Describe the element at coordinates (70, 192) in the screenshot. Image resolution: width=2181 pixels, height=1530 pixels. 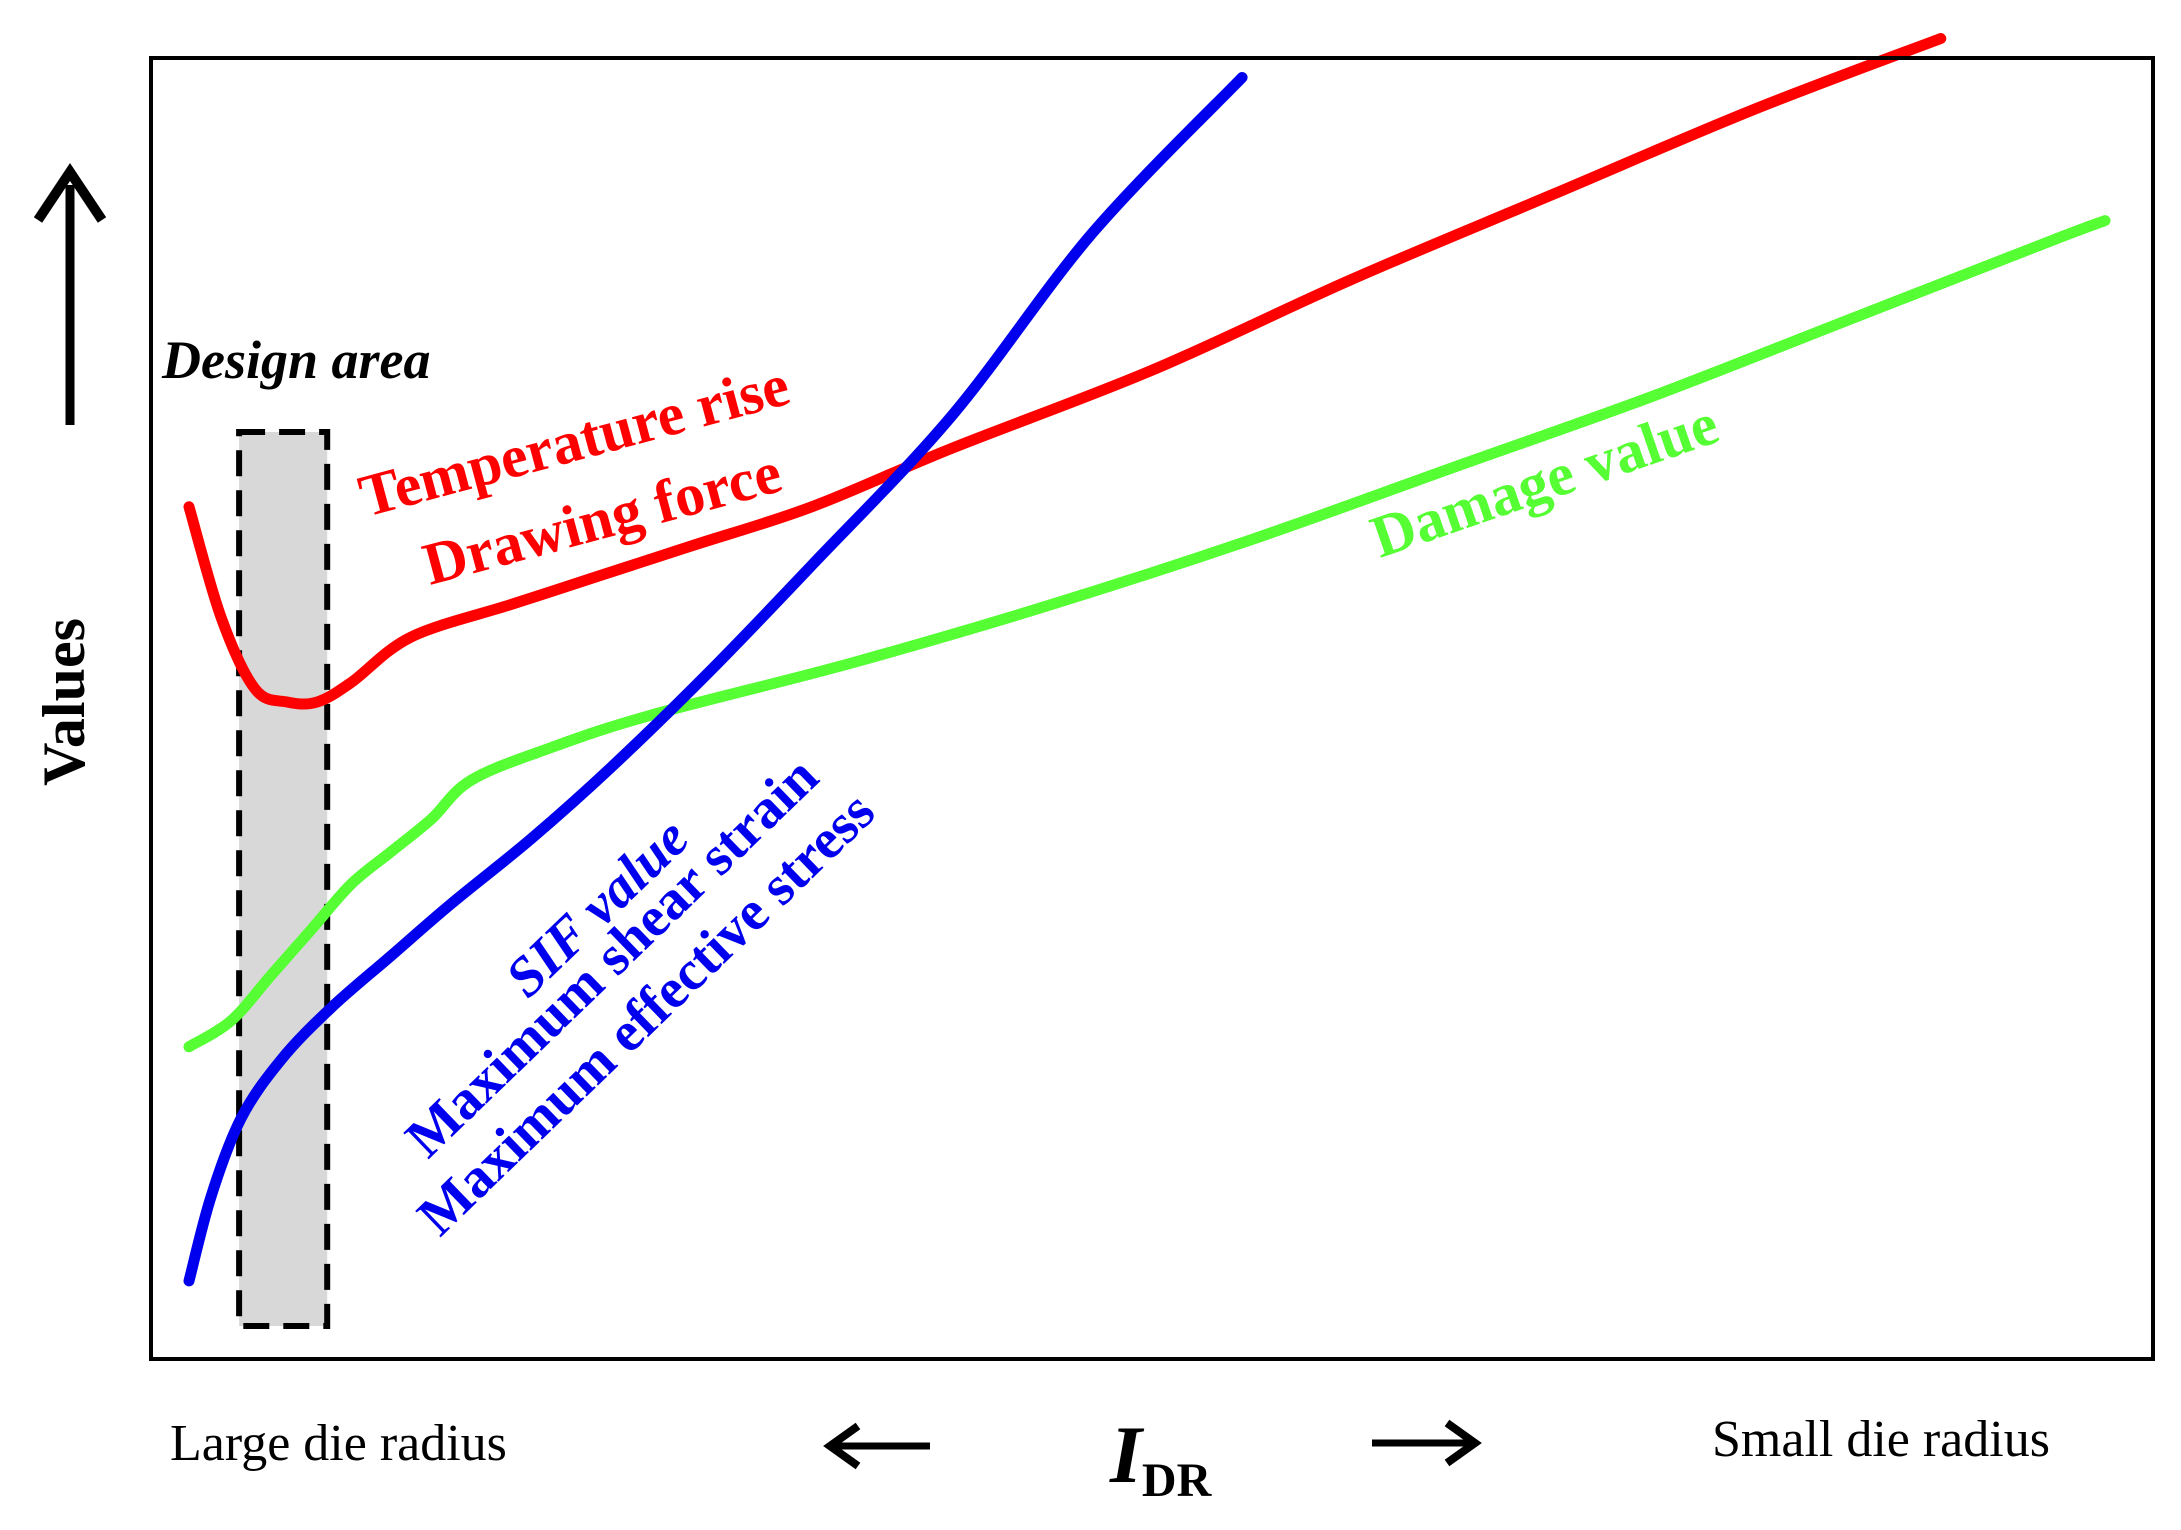
I see `y-axis-arrow-head-icon` at that location.